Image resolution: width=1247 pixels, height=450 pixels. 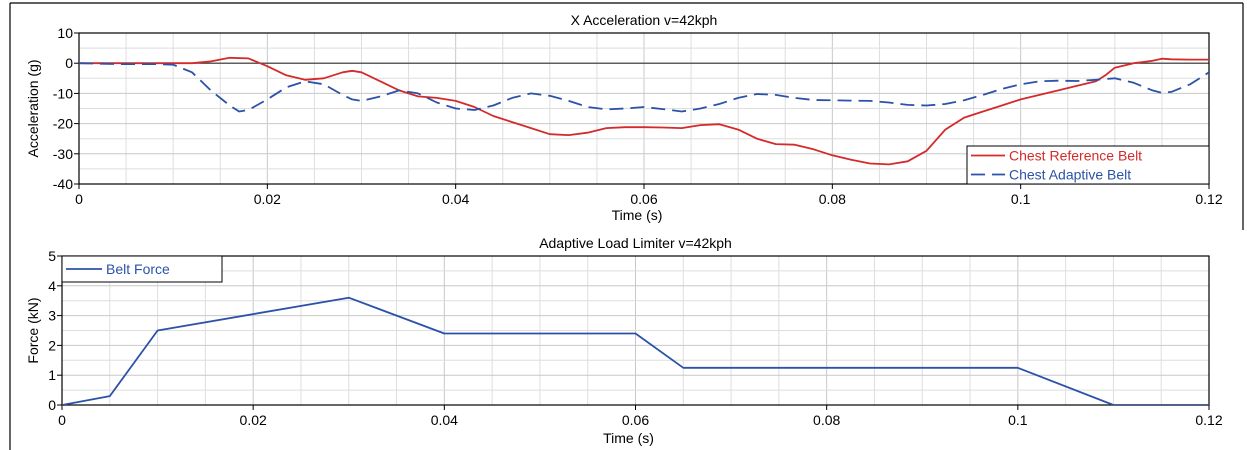 I want to click on y-tick-label: 4, so click(x=52, y=286).